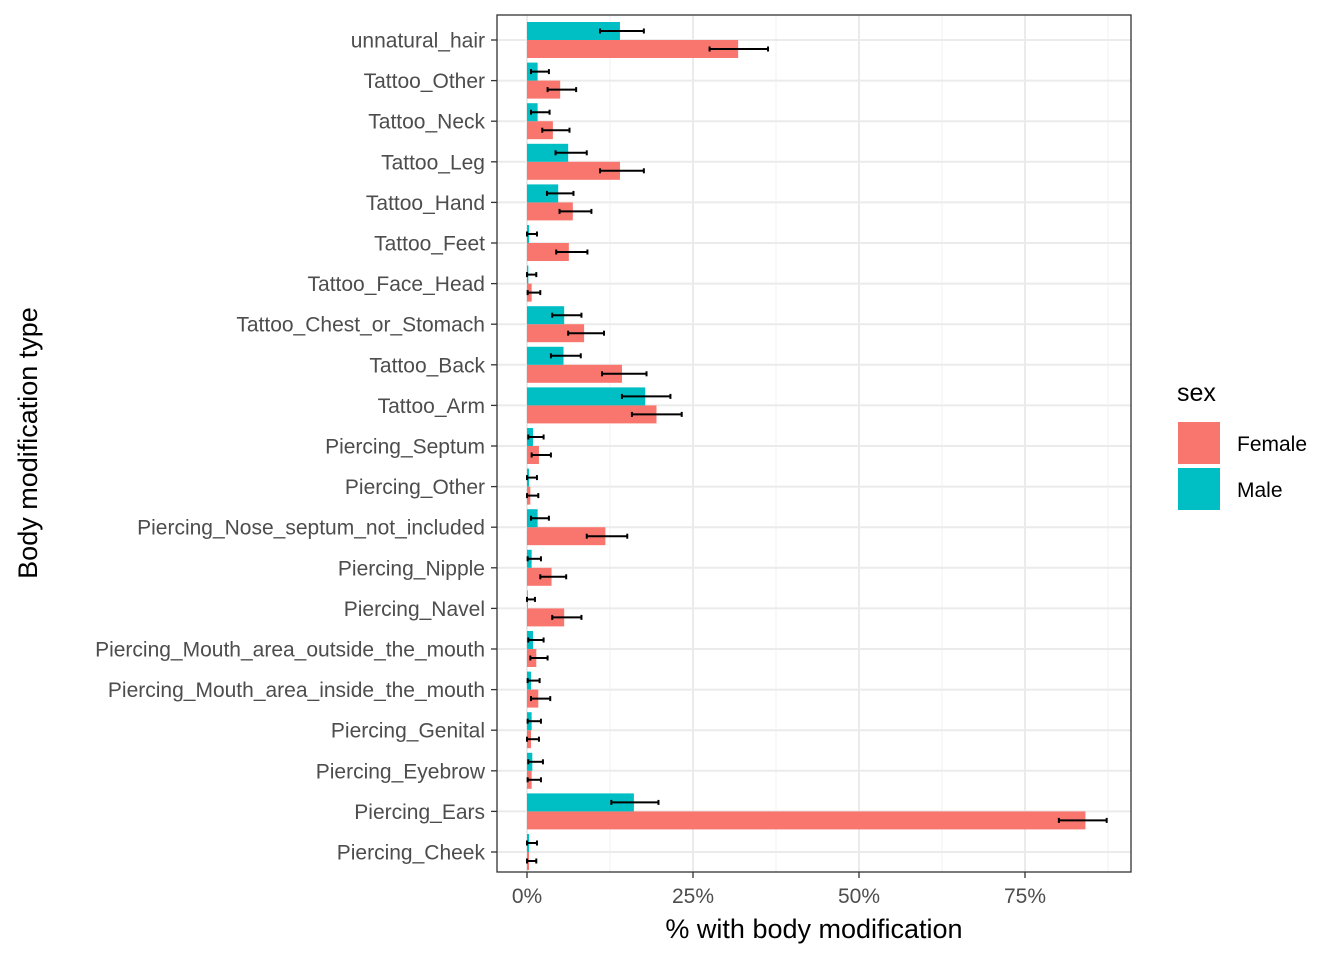 The image size is (1344, 960). I want to click on y-tick-label-piercing-mouth-area-outside-the-mouth: Piercing_Mouth_area_outside_the_mouth, so click(290, 650).